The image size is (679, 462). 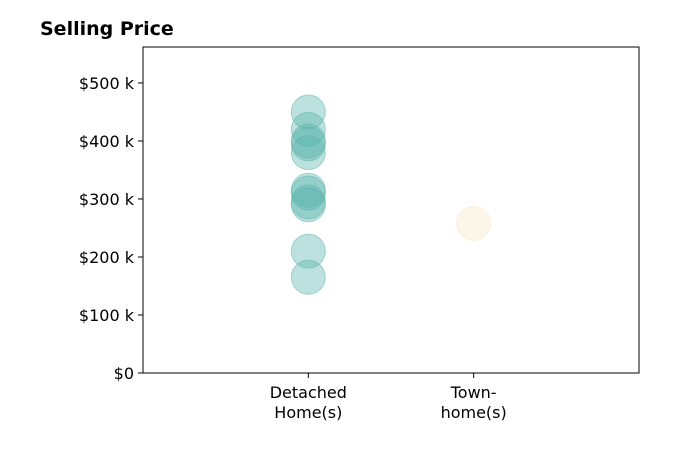 What do you see at coordinates (107, 315) in the screenshot?
I see `y-tick-label: $100 k` at bounding box center [107, 315].